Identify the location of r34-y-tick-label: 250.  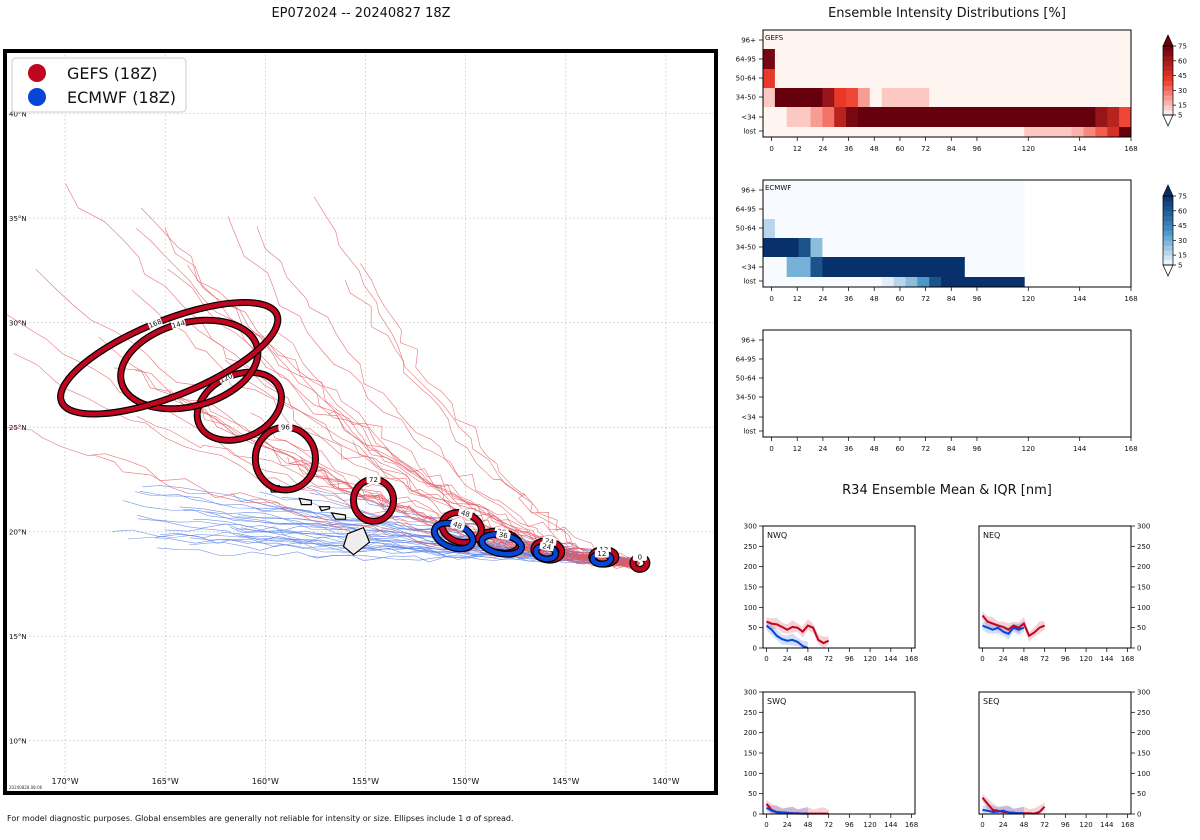
(1143, 713).